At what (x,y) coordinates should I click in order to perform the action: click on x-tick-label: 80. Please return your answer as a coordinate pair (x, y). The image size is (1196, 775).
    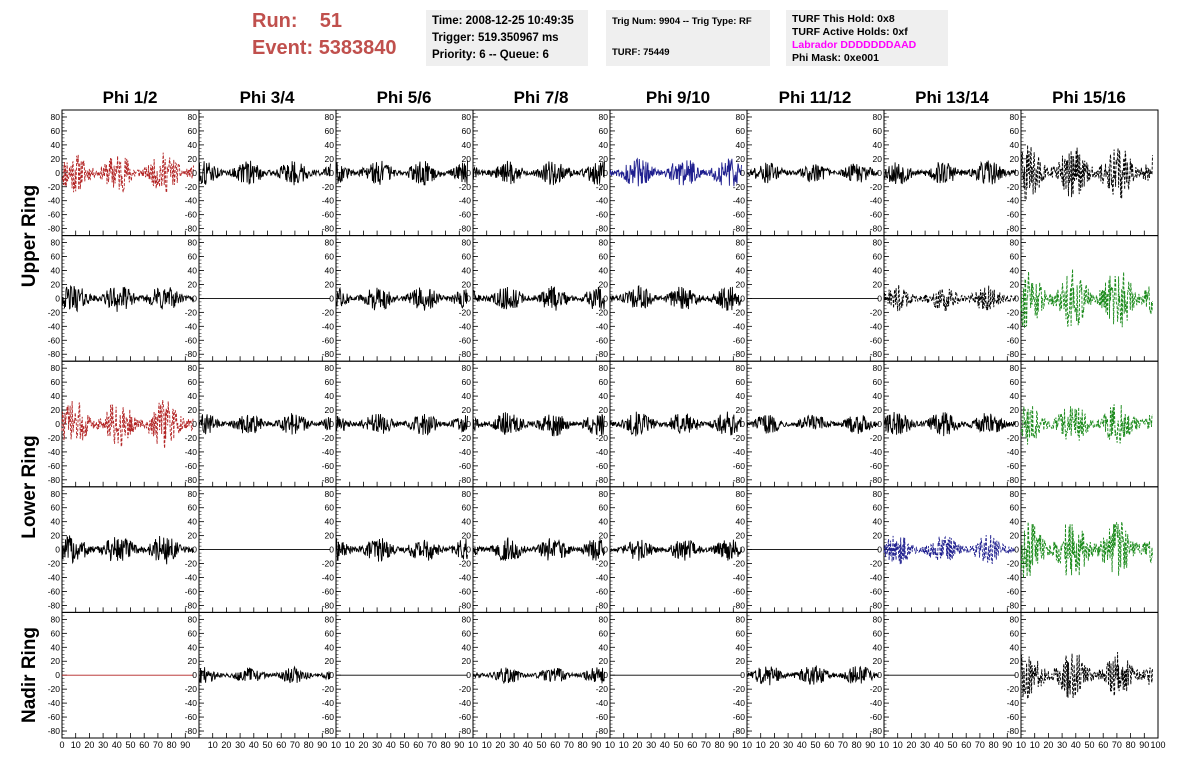
    Looking at the image, I should click on (994, 745).